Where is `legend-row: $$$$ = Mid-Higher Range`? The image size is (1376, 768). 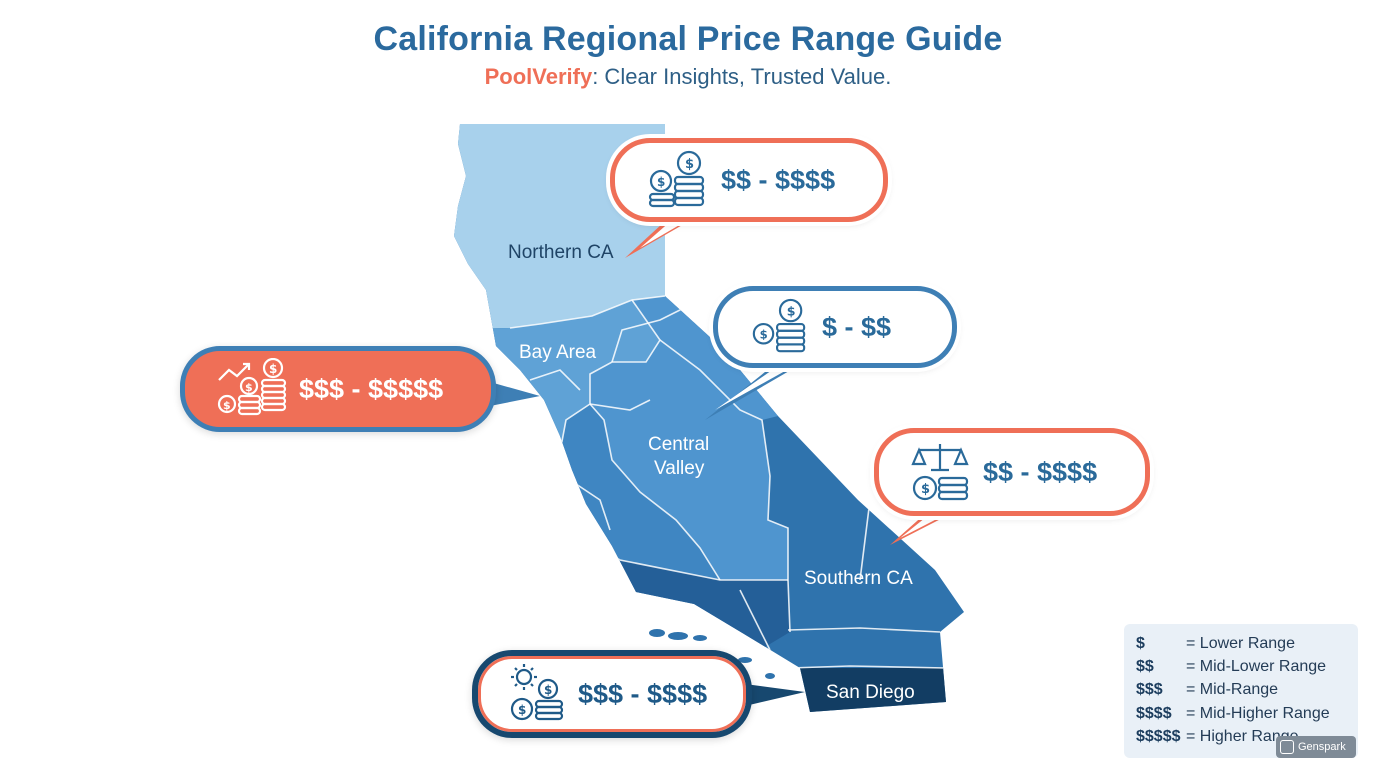
legend-row: $$$$ = Mid-Higher Range is located at coordinates (1241, 713).